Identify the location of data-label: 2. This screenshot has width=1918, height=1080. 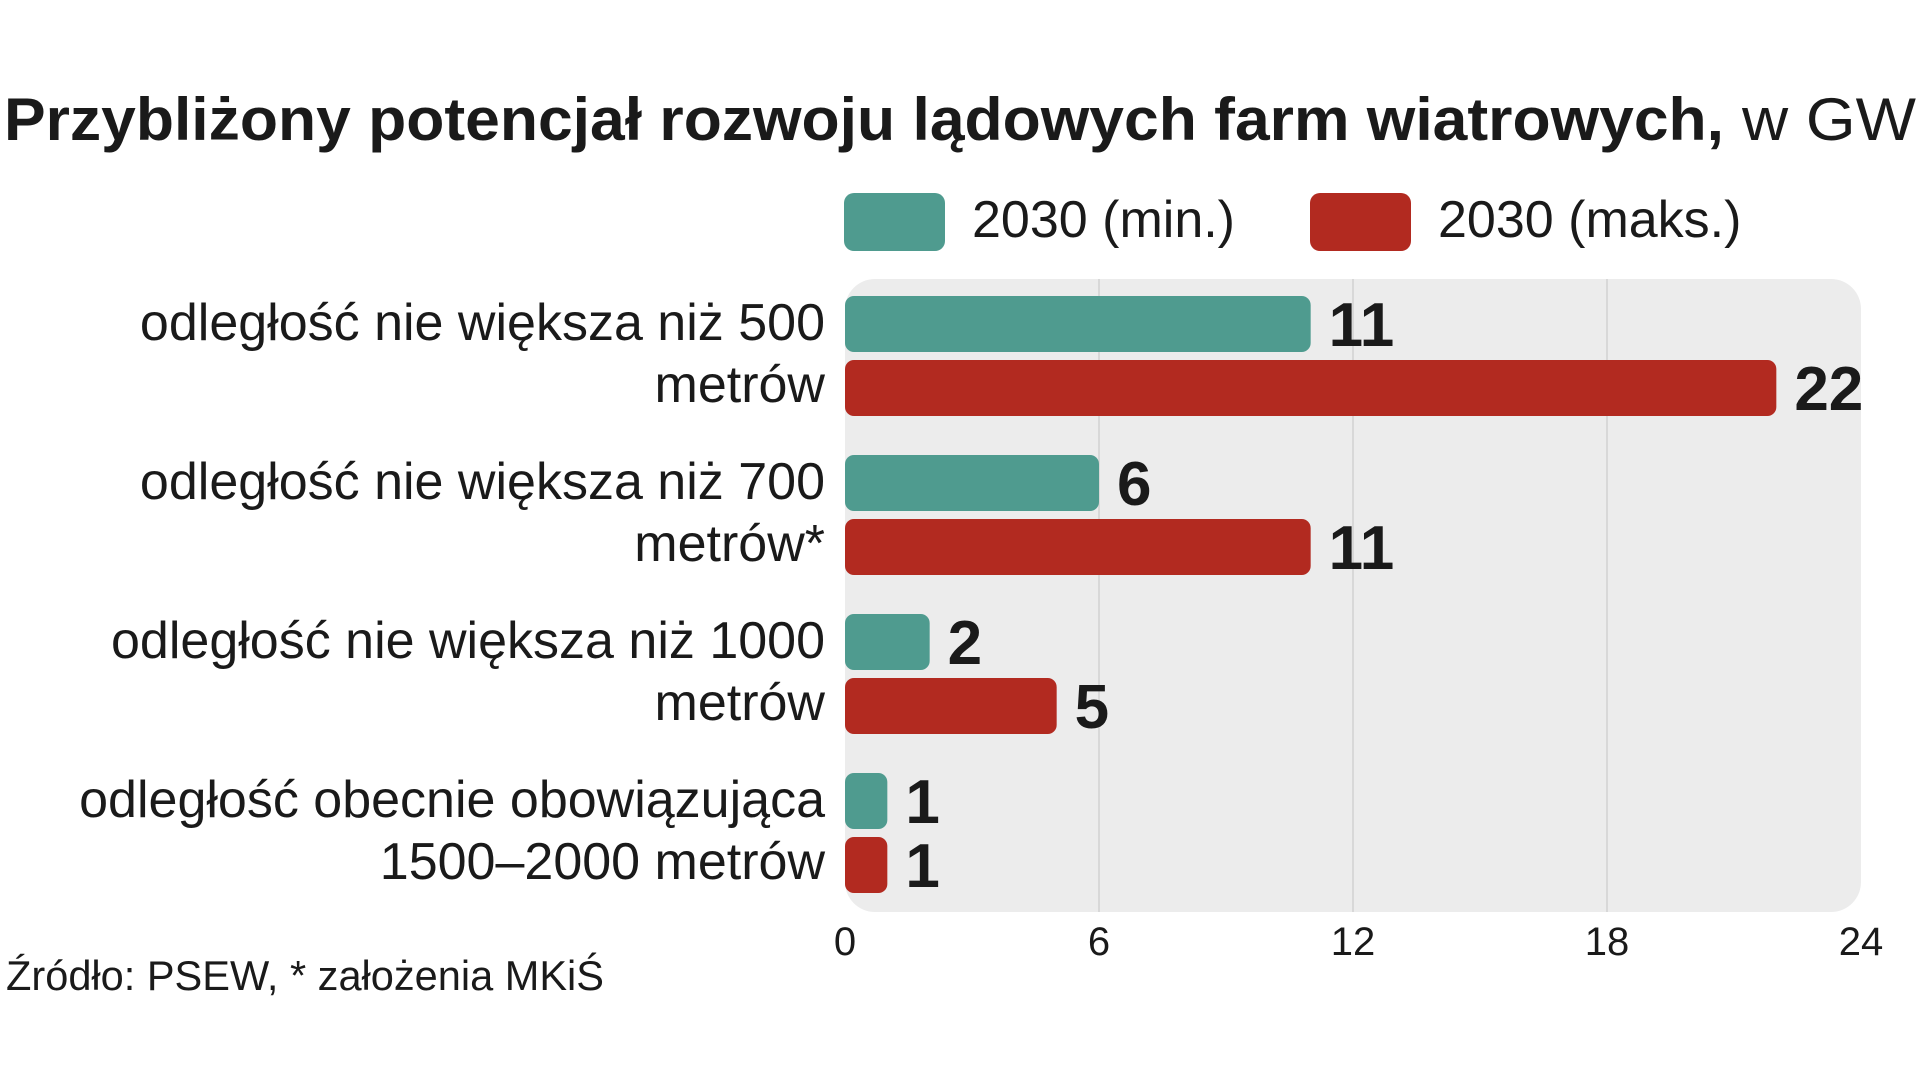
(965, 643).